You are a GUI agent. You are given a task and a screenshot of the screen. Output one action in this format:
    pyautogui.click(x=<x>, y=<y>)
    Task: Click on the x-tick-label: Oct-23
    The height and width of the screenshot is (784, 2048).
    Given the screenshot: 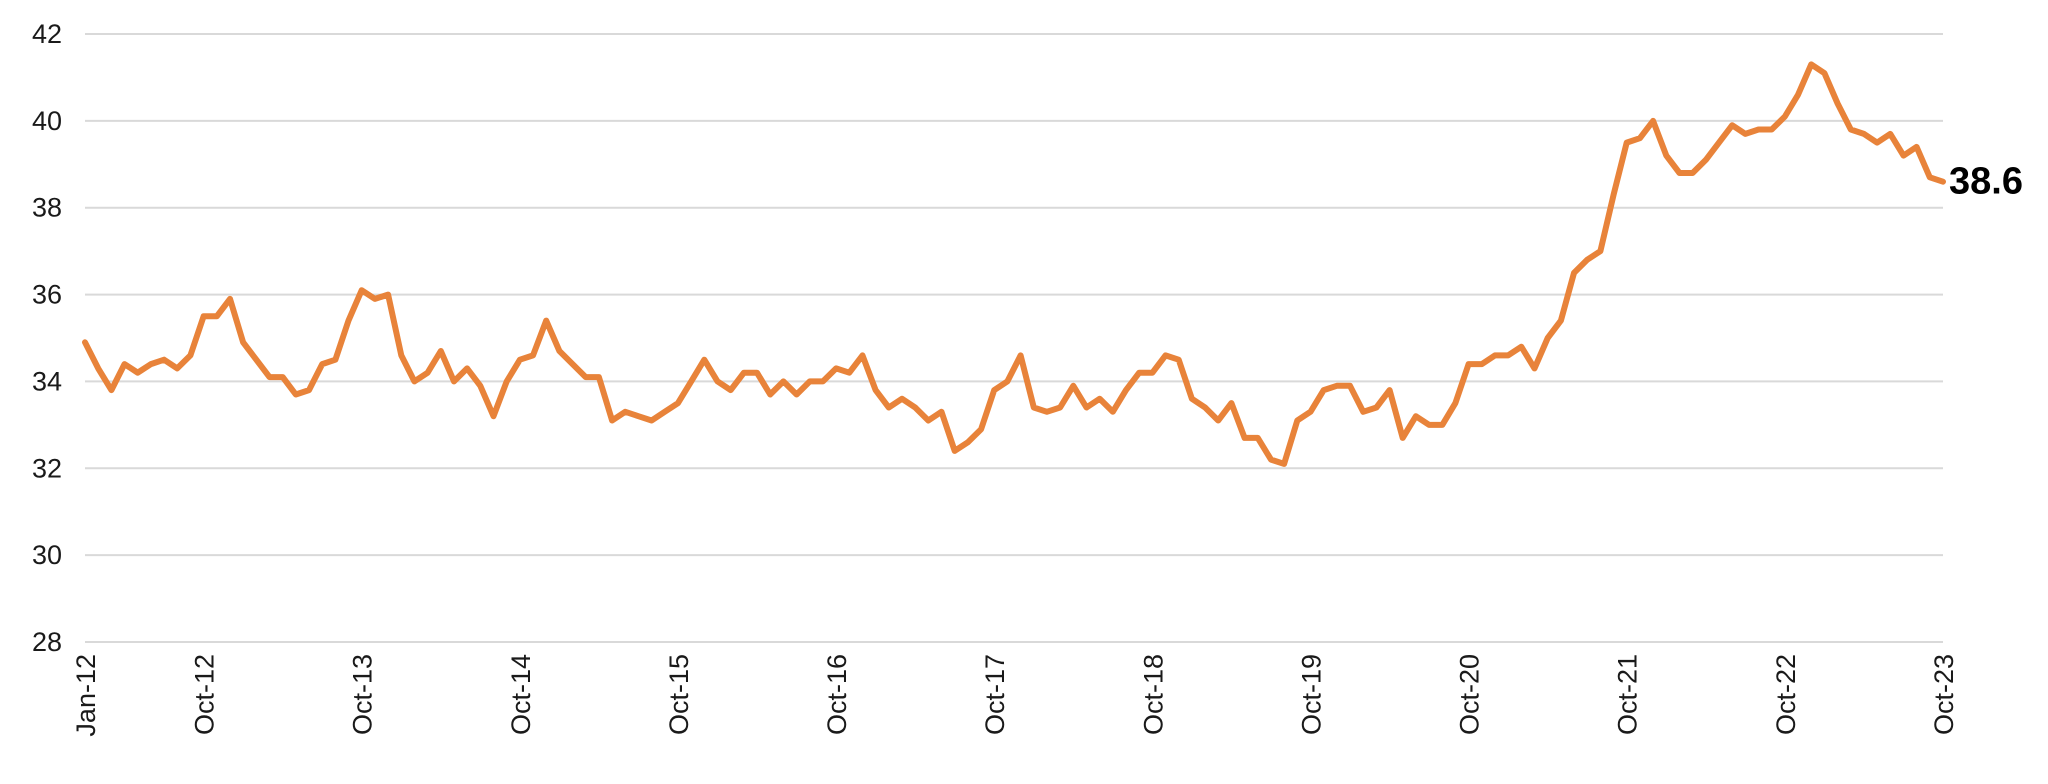 What is the action you would take?
    pyautogui.click(x=1944, y=694)
    